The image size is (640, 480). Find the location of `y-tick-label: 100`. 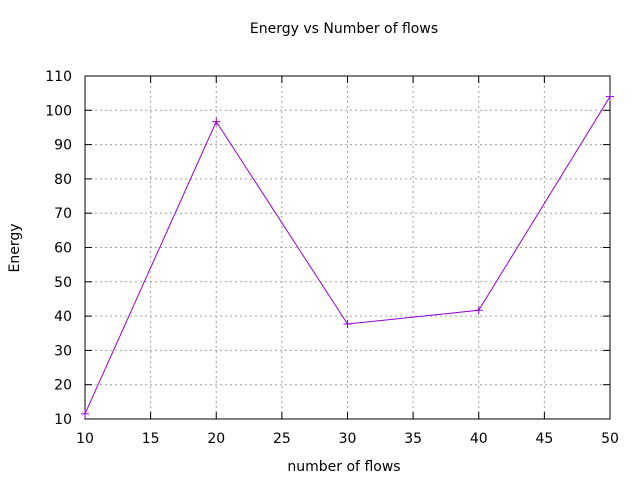

y-tick-label: 100 is located at coordinates (58, 111).